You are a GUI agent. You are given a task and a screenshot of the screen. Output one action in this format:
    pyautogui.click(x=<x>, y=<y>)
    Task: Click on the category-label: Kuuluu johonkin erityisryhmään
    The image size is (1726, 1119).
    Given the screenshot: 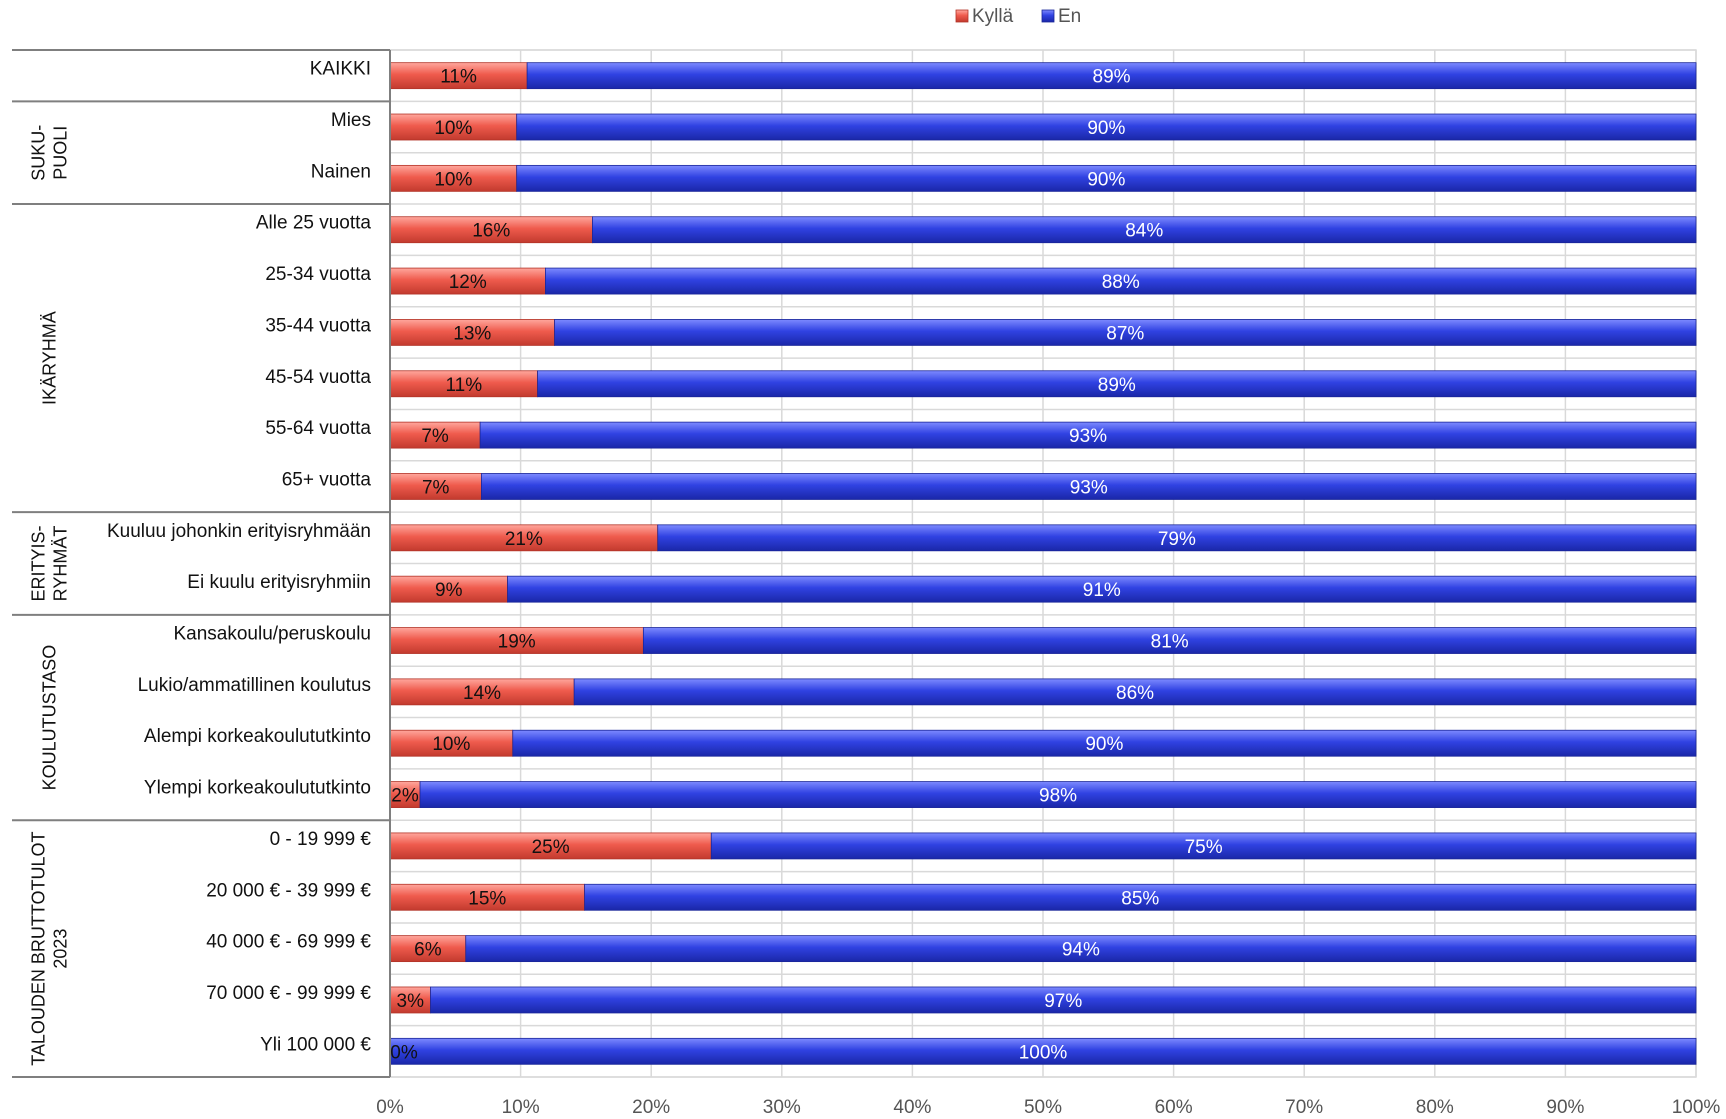 What is the action you would take?
    pyautogui.click(x=239, y=531)
    